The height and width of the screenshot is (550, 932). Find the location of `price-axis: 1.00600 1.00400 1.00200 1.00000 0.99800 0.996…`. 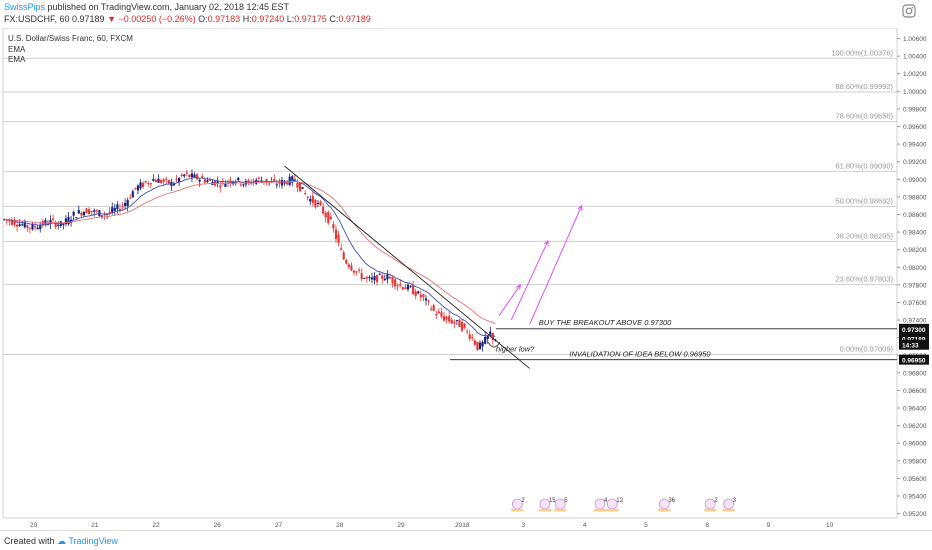

price-axis: 1.00600 1.00400 1.00200 1.00000 0.99800 0.996… is located at coordinates (913, 277).